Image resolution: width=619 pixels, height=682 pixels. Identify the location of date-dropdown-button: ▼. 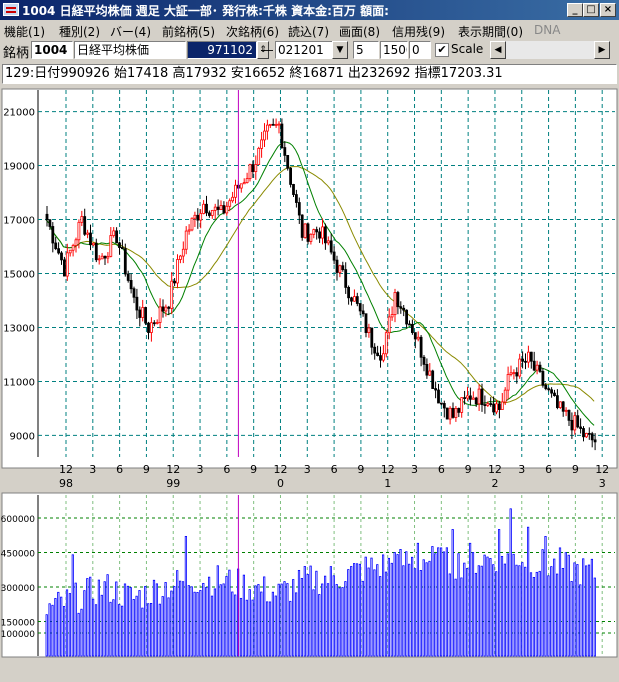
(340, 50).